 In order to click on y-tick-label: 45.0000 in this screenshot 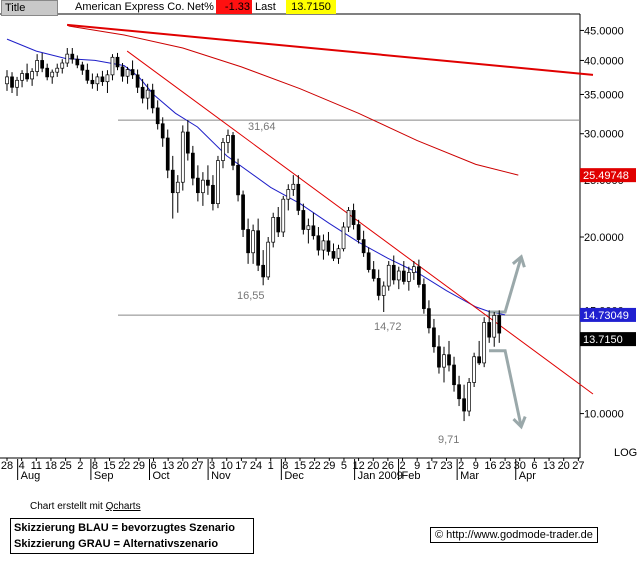, I will do `click(604, 31)`.